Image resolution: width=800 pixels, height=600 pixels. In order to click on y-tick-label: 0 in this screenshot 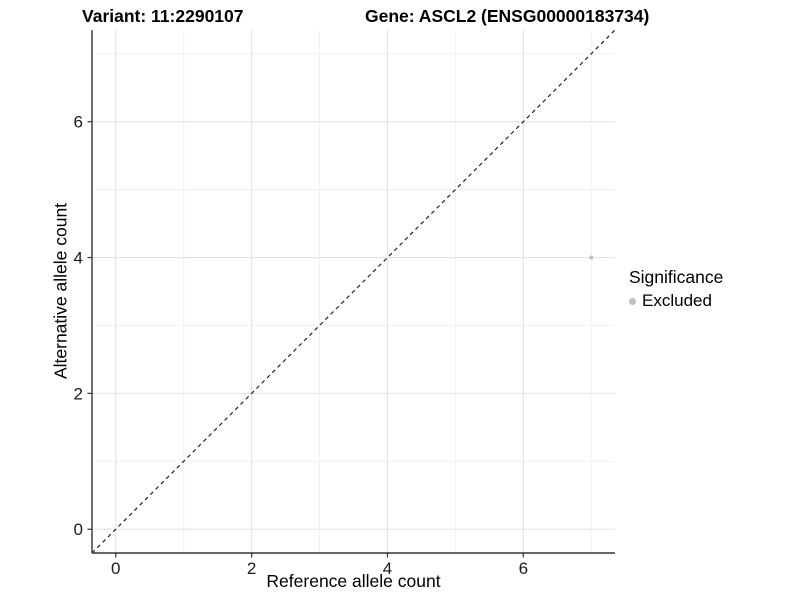, I will do `click(78, 529)`.